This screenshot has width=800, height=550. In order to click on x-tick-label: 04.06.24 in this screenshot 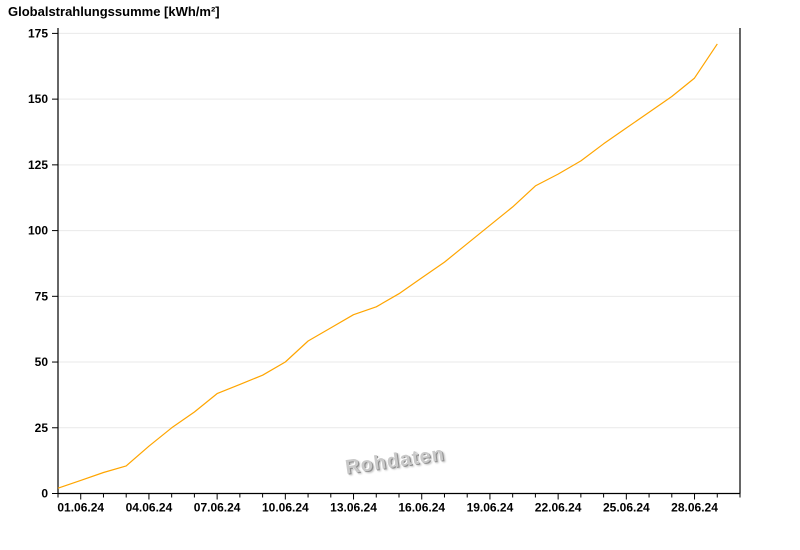, I will do `click(149, 508)`.